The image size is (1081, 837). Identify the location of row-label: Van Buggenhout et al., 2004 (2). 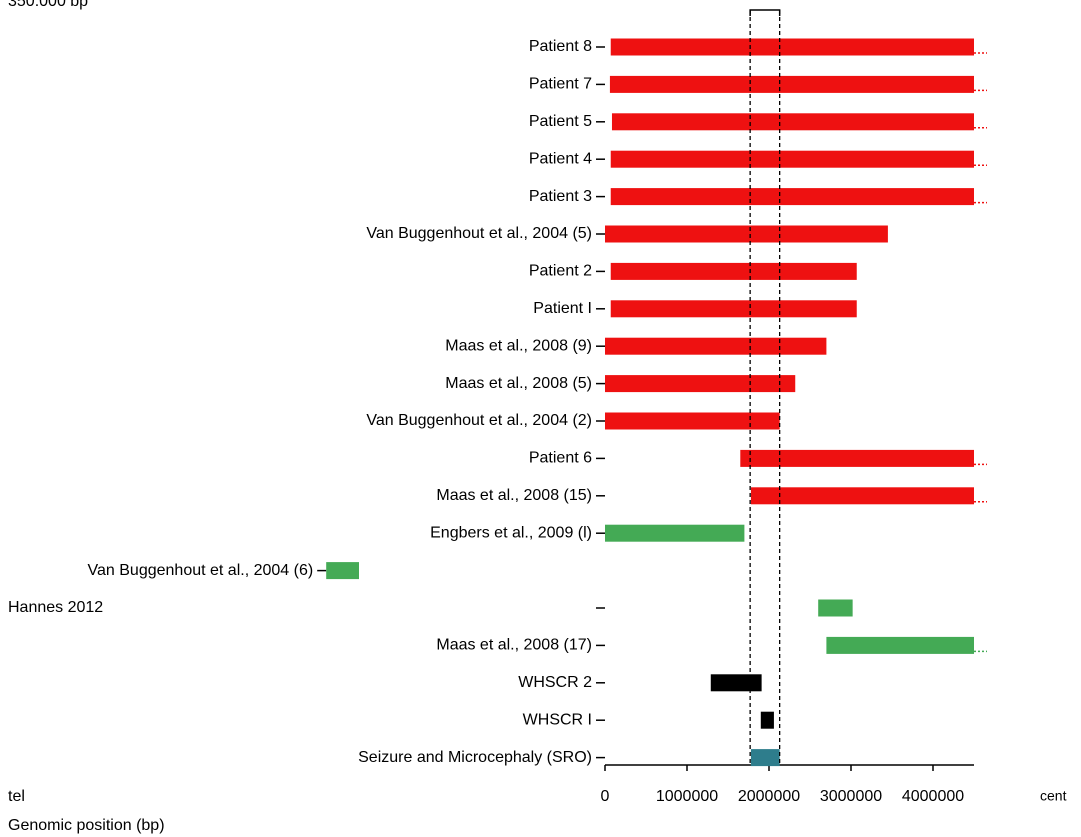
(479, 420).